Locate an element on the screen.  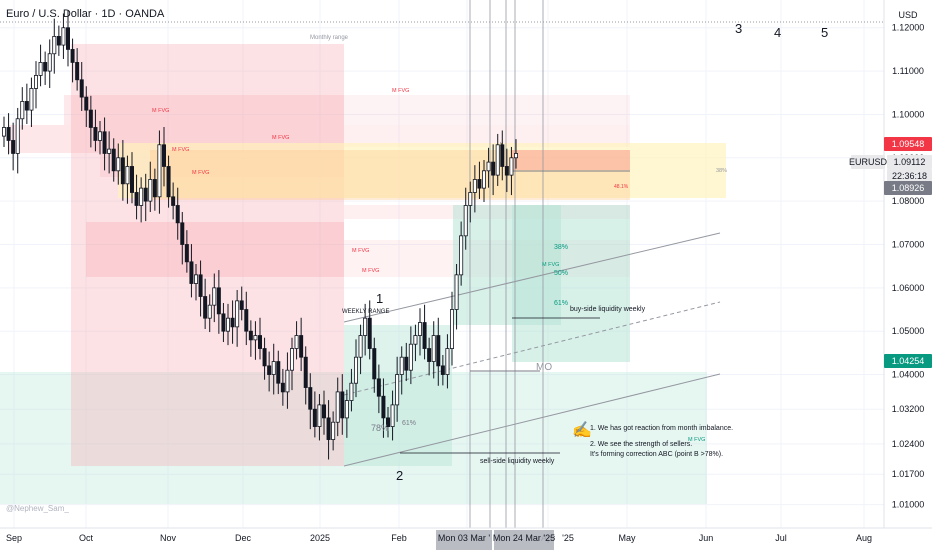
price-tick-label: 1.04000 is located at coordinates (908, 375).